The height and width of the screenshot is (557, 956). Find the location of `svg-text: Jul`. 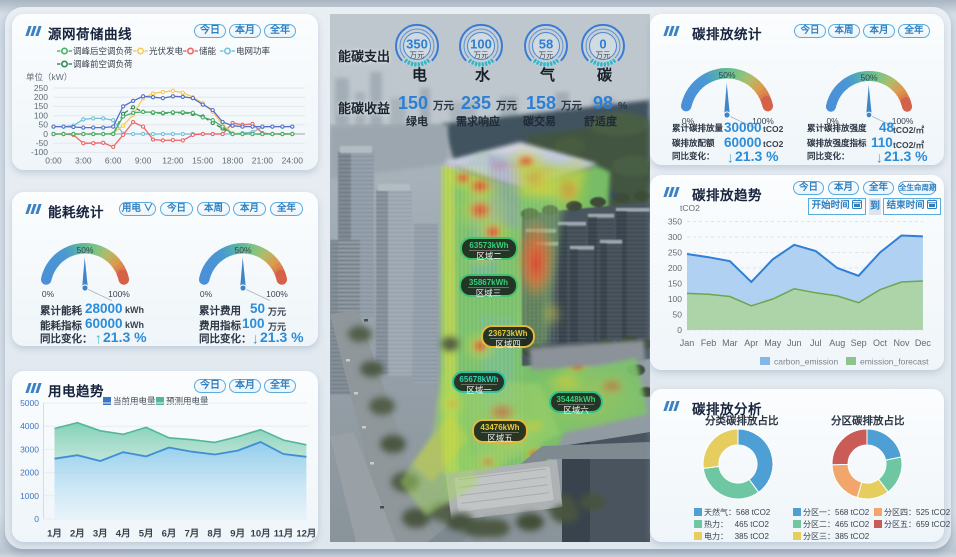

svg-text: Jul is located at coordinates (816, 343).